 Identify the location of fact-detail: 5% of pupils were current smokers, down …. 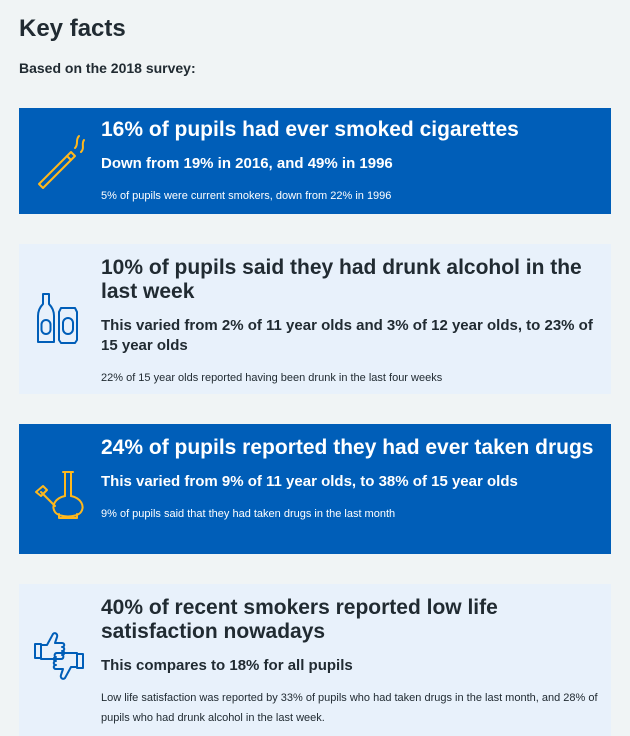
(246, 196).